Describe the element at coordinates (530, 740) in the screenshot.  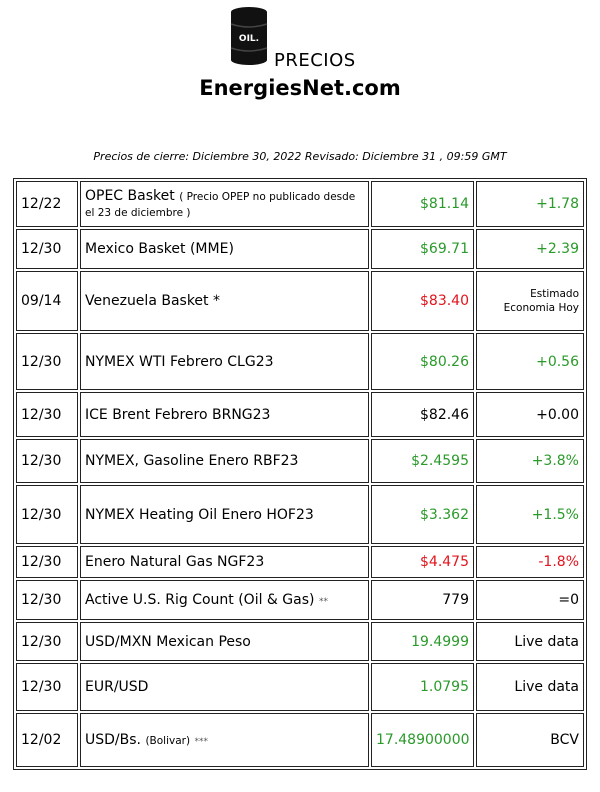
I see `change-cell: BCV` at that location.